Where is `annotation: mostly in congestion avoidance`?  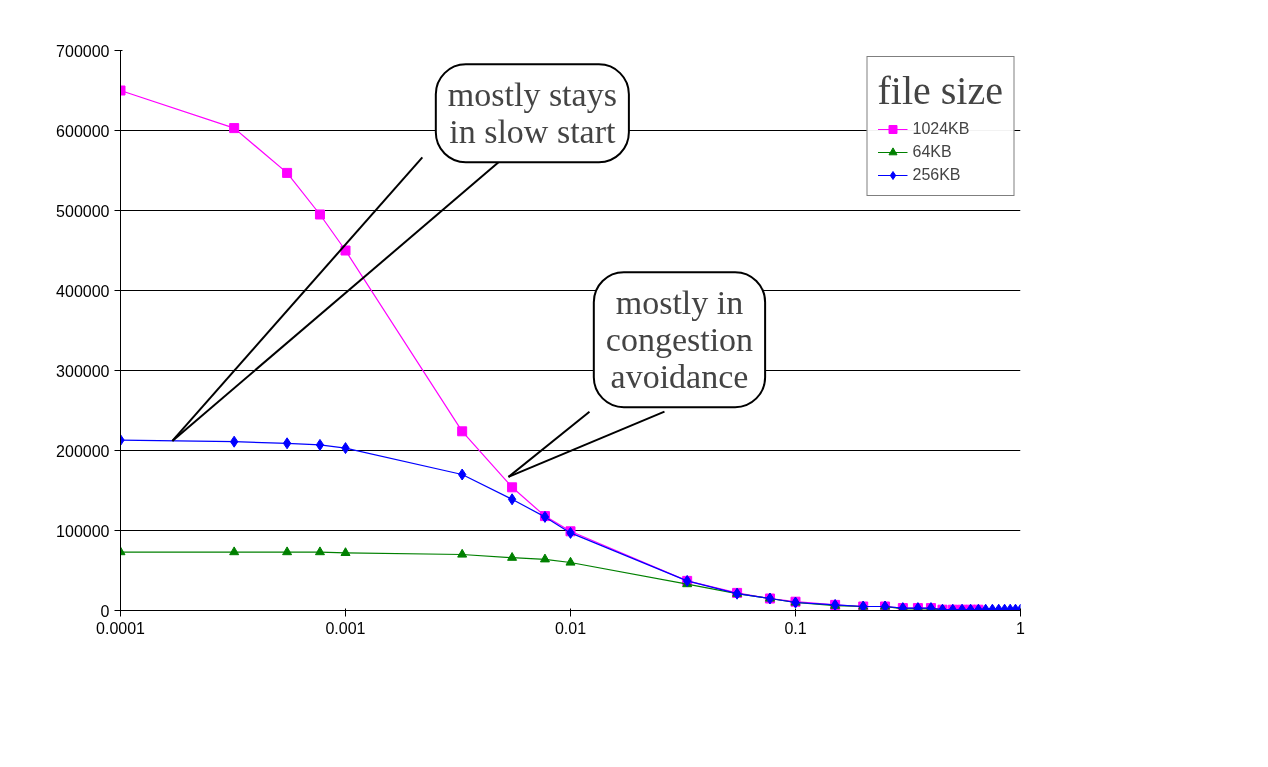
annotation: mostly in congestion avoidance is located at coordinates (679, 340).